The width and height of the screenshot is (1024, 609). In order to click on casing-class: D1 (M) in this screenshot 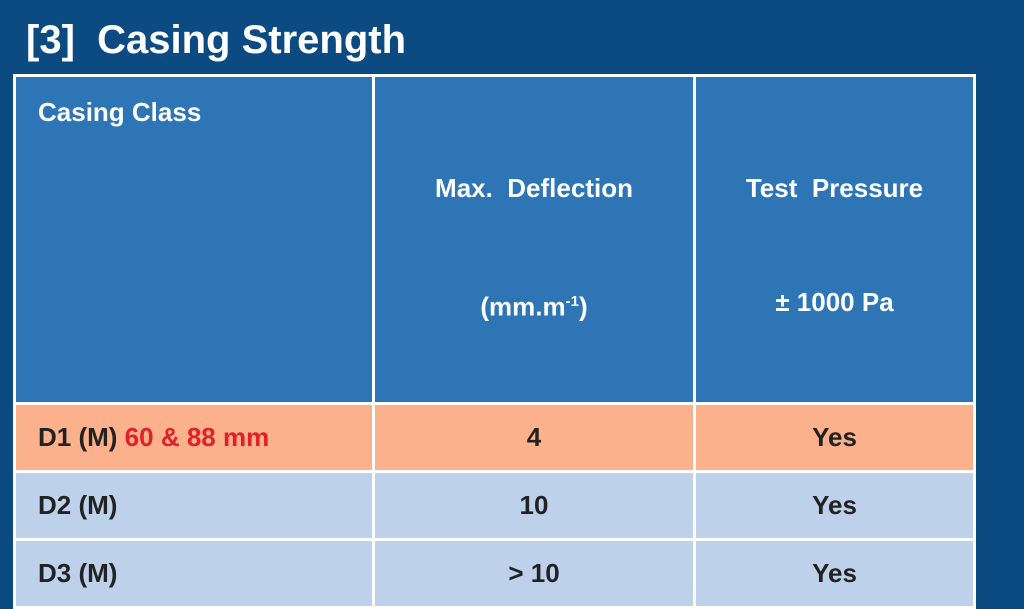, I will do `click(78, 436)`.